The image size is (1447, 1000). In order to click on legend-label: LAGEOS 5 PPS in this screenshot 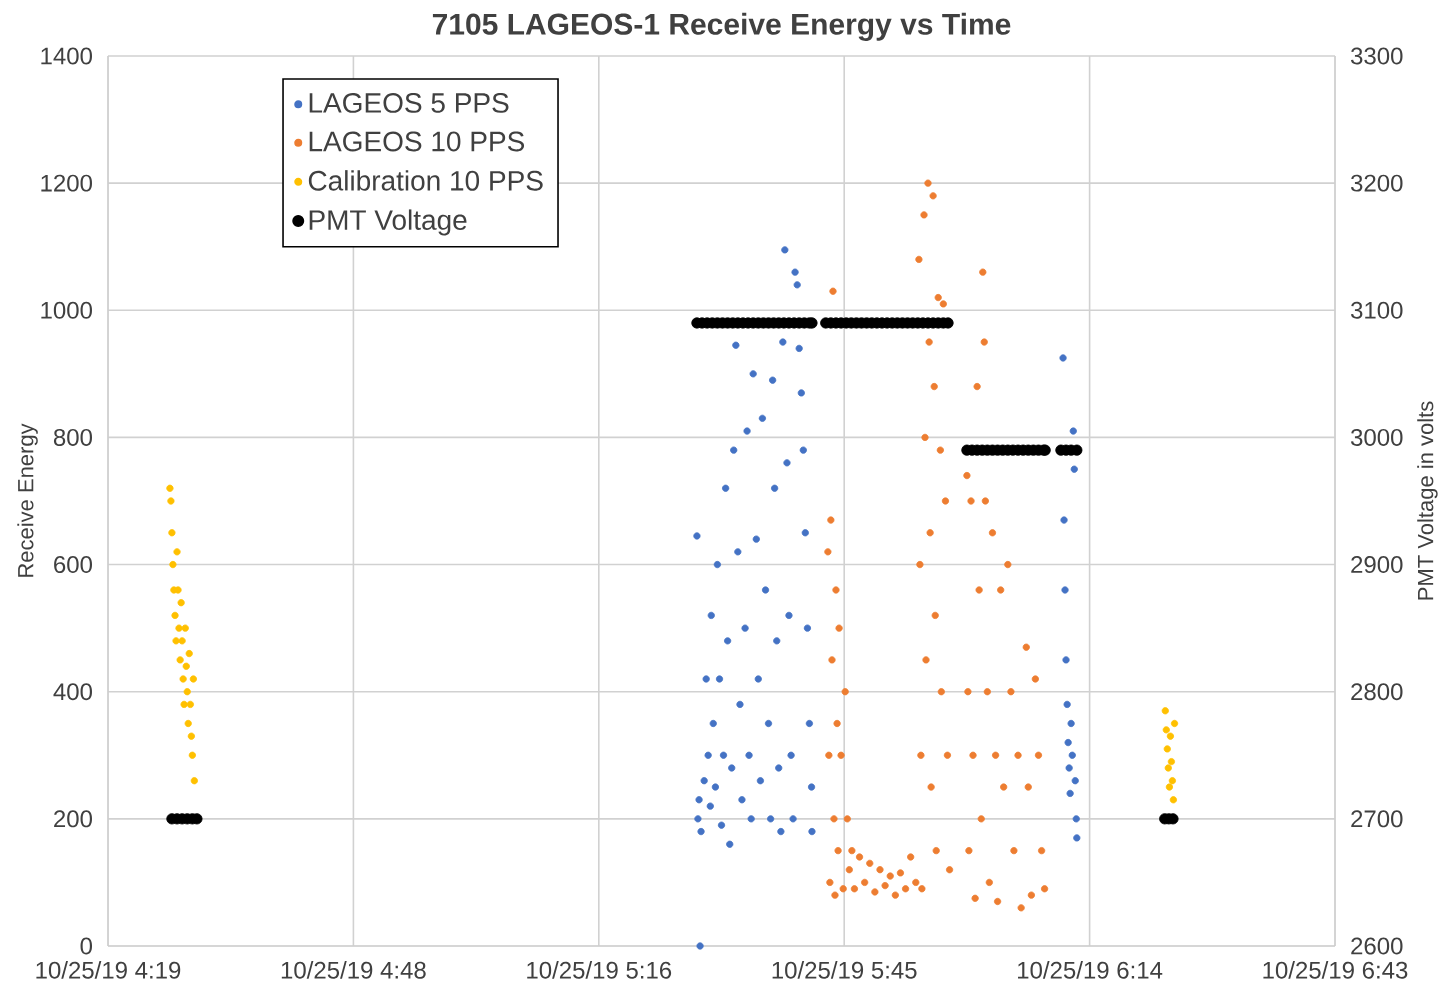, I will do `click(409, 103)`.